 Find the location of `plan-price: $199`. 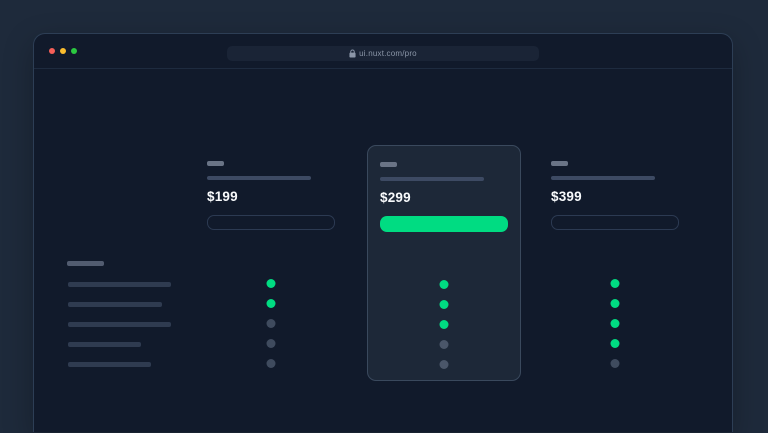

plan-price: $199 is located at coordinates (222, 196).